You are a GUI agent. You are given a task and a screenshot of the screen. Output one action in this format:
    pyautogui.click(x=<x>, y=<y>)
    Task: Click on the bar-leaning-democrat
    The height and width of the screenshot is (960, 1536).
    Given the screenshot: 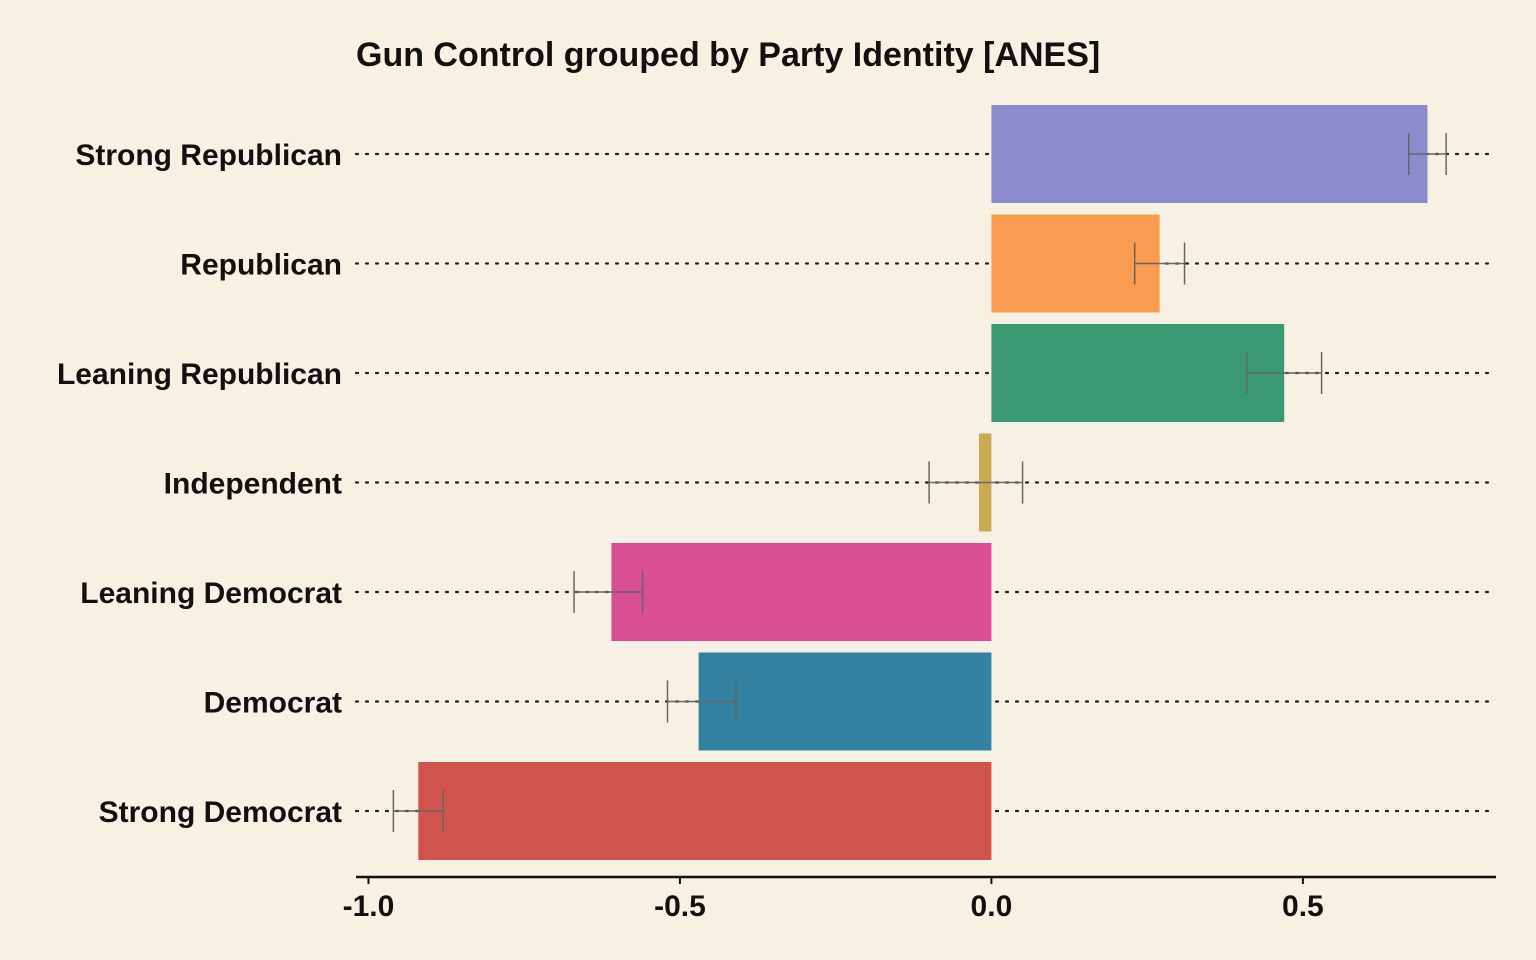 What is the action you would take?
    pyautogui.click(x=801, y=592)
    